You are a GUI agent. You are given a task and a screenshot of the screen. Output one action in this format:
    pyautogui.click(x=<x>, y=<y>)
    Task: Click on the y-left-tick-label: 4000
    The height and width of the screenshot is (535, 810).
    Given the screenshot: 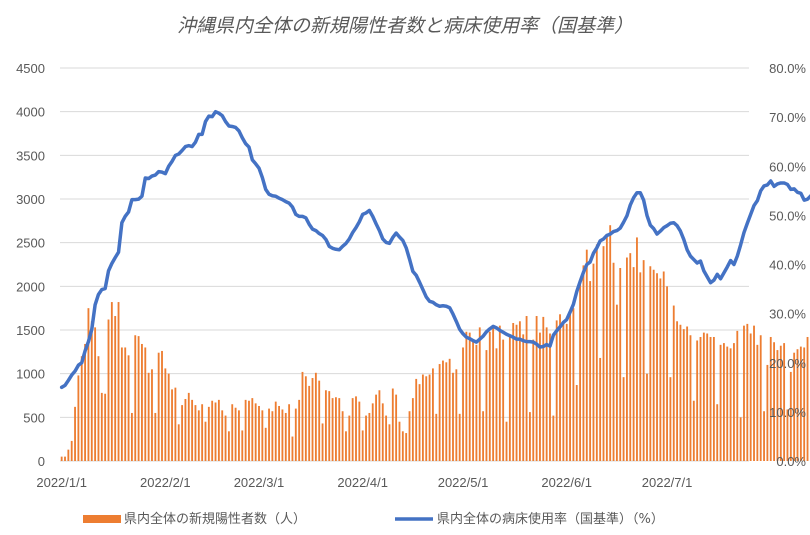 What is the action you would take?
    pyautogui.click(x=30, y=112)
    